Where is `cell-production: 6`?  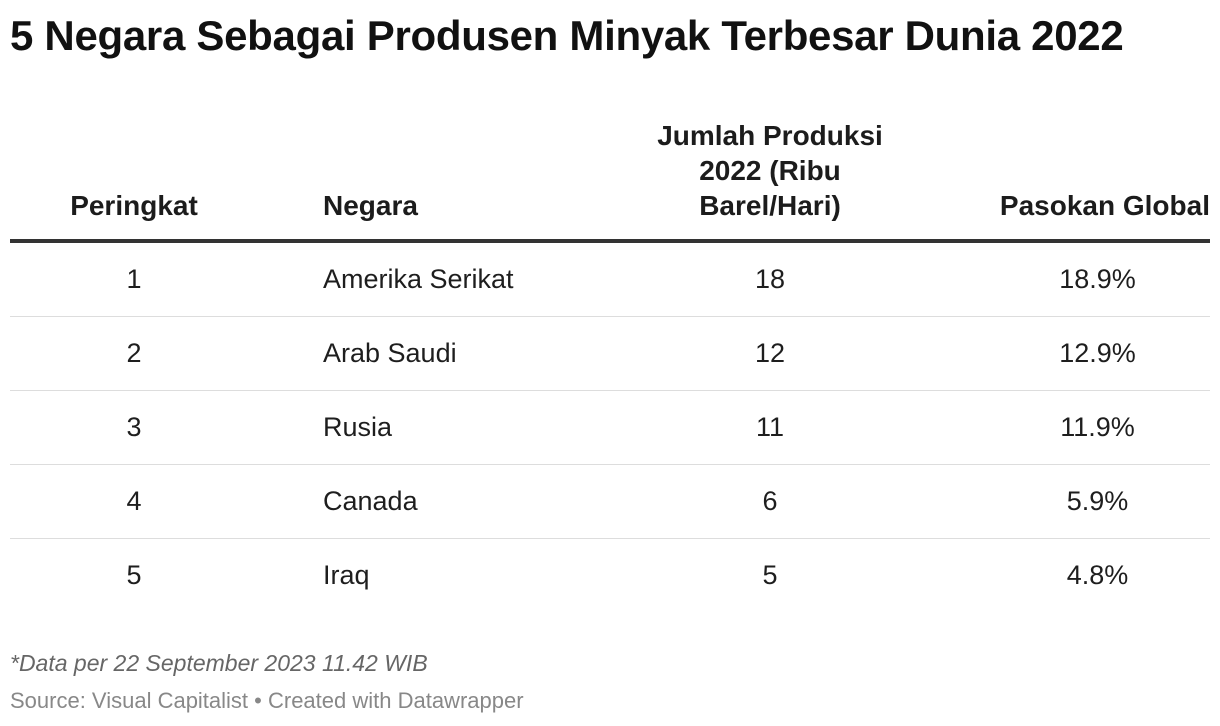 cell-production: 6 is located at coordinates (770, 501).